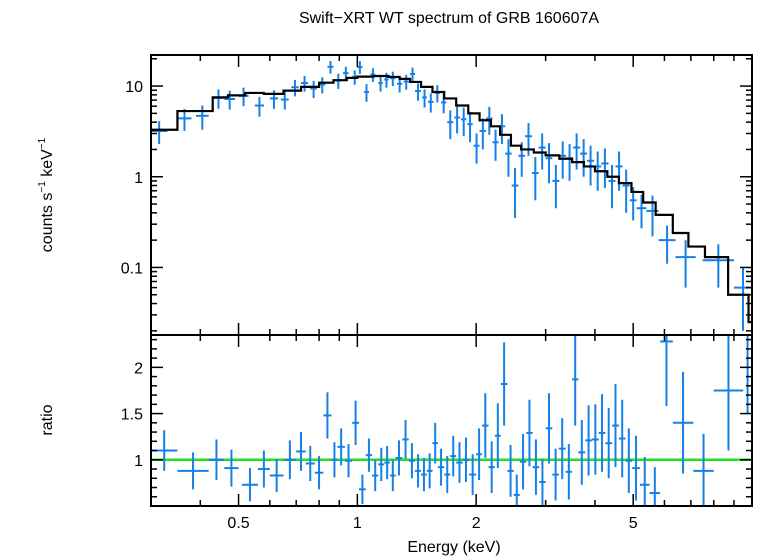  What do you see at coordinates (238, 523) in the screenshot?
I see `x-tick-label: 0.5` at bounding box center [238, 523].